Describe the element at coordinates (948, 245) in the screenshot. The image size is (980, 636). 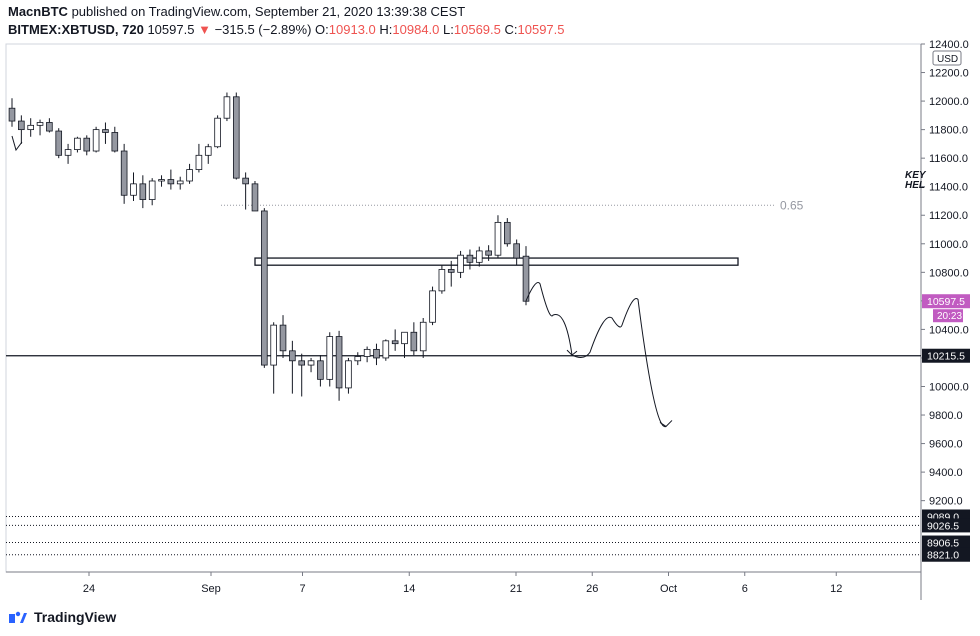
I see `y-tick-label: 11000.0` at that location.